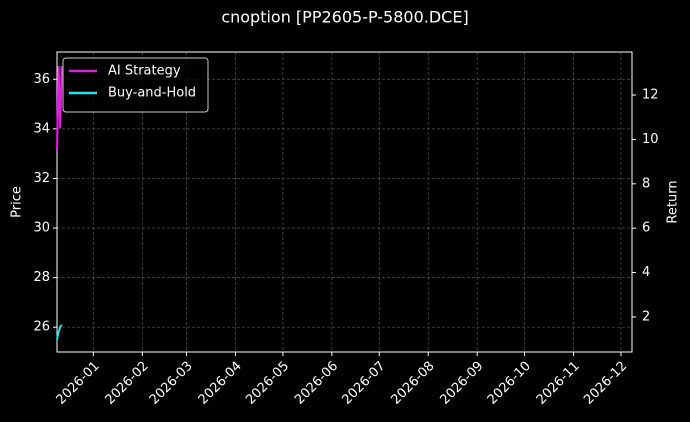 The height and width of the screenshot is (422, 690). Describe the element at coordinates (646, 228) in the screenshot. I see `y2-tick-label: 6` at that location.